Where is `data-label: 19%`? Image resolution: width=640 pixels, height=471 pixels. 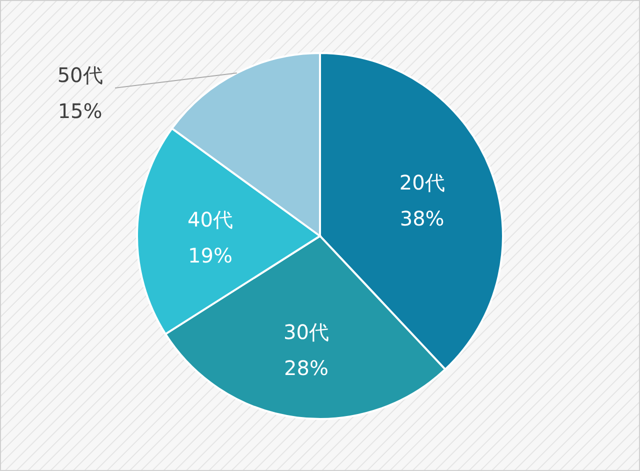
data-label: 19% is located at coordinates (210, 256).